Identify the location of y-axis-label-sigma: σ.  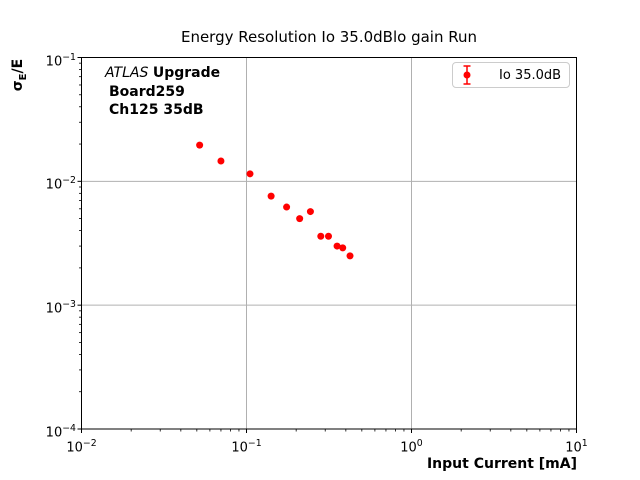
(18, 86).